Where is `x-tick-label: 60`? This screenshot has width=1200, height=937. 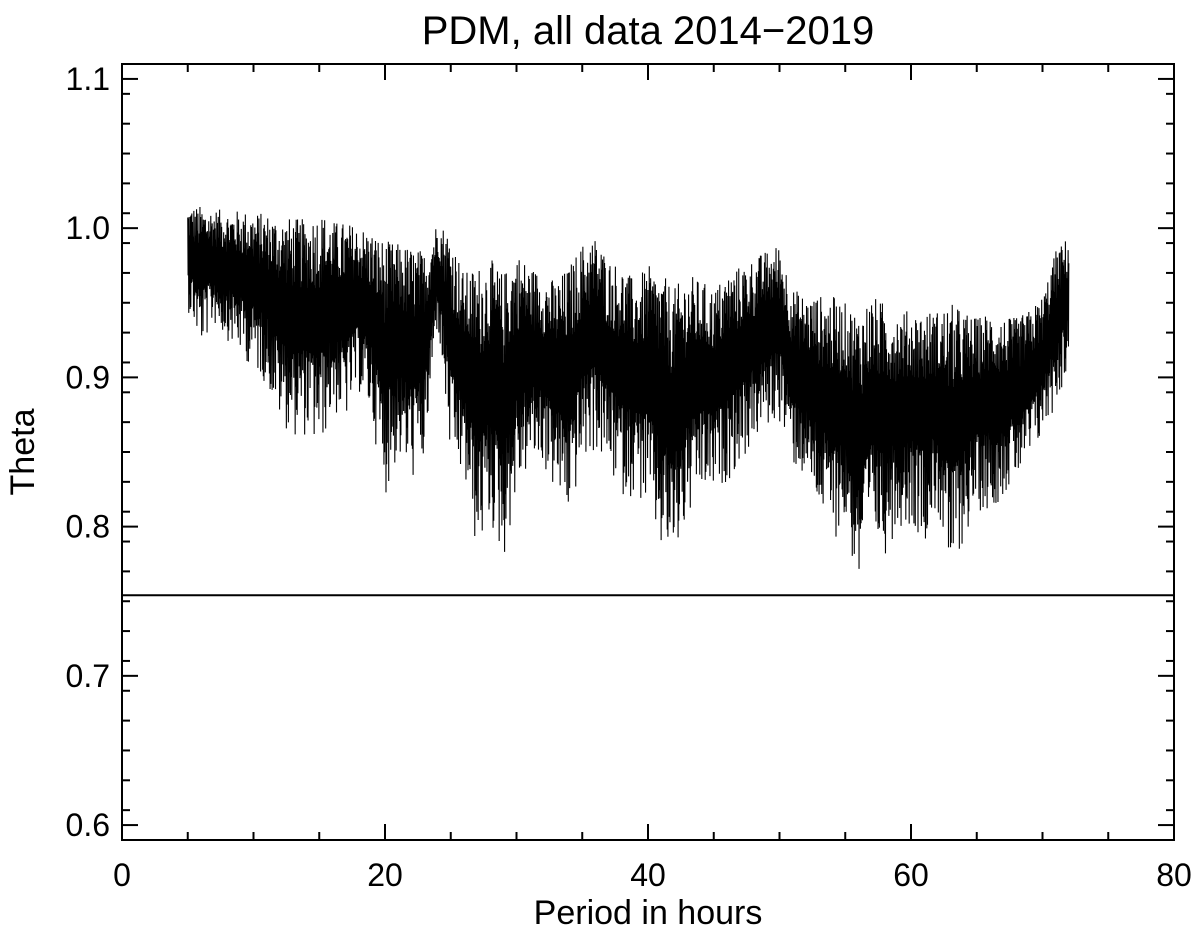 x-tick-label: 60 is located at coordinates (911, 875).